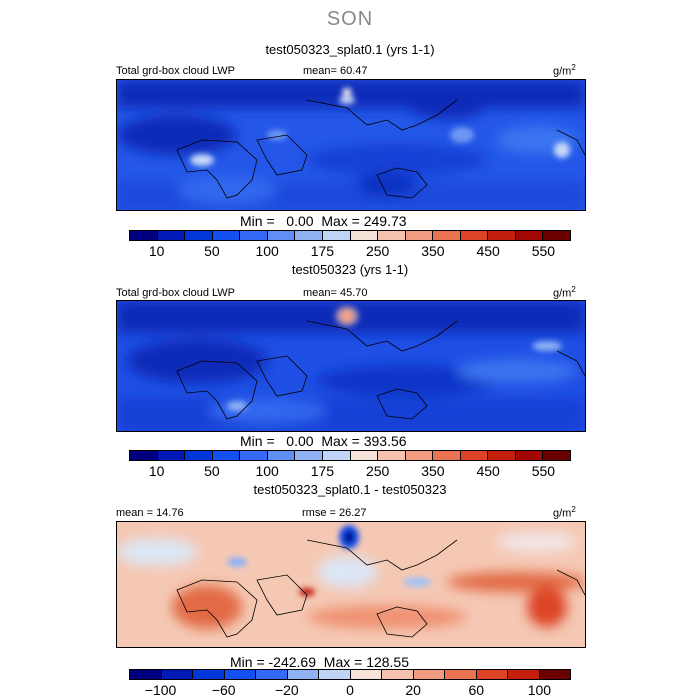 The width and height of the screenshot is (700, 700). What do you see at coordinates (343, 662) in the screenshot?
I see `panel3-max-label: Max =` at bounding box center [343, 662].